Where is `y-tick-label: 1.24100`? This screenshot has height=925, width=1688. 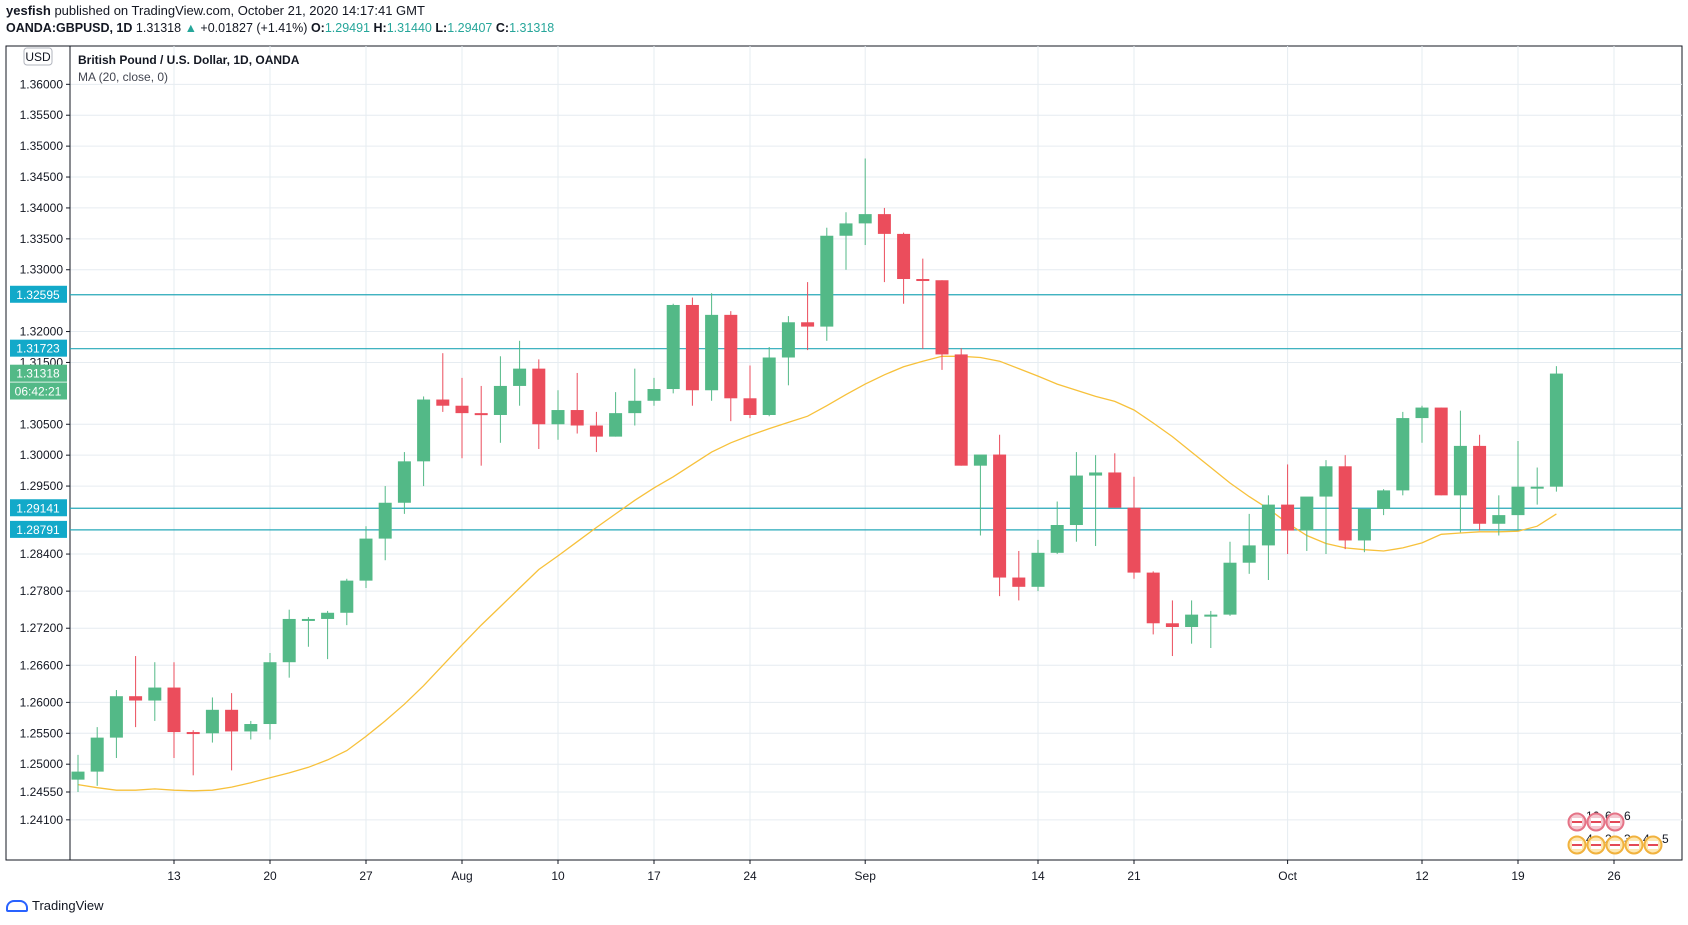
y-tick-label: 1.24100 is located at coordinates (42, 820).